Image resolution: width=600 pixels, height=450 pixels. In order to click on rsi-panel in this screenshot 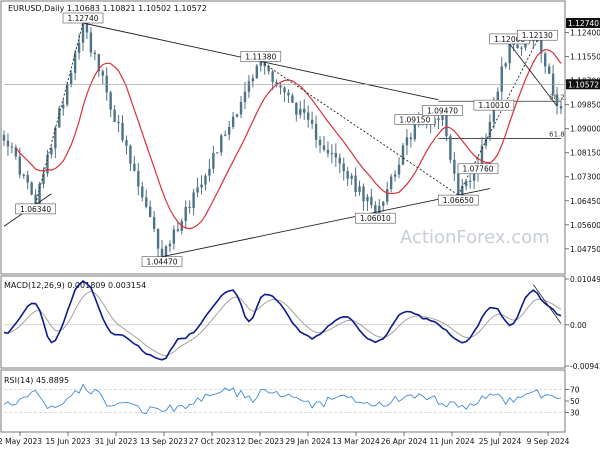, I will do `click(284, 399)`.